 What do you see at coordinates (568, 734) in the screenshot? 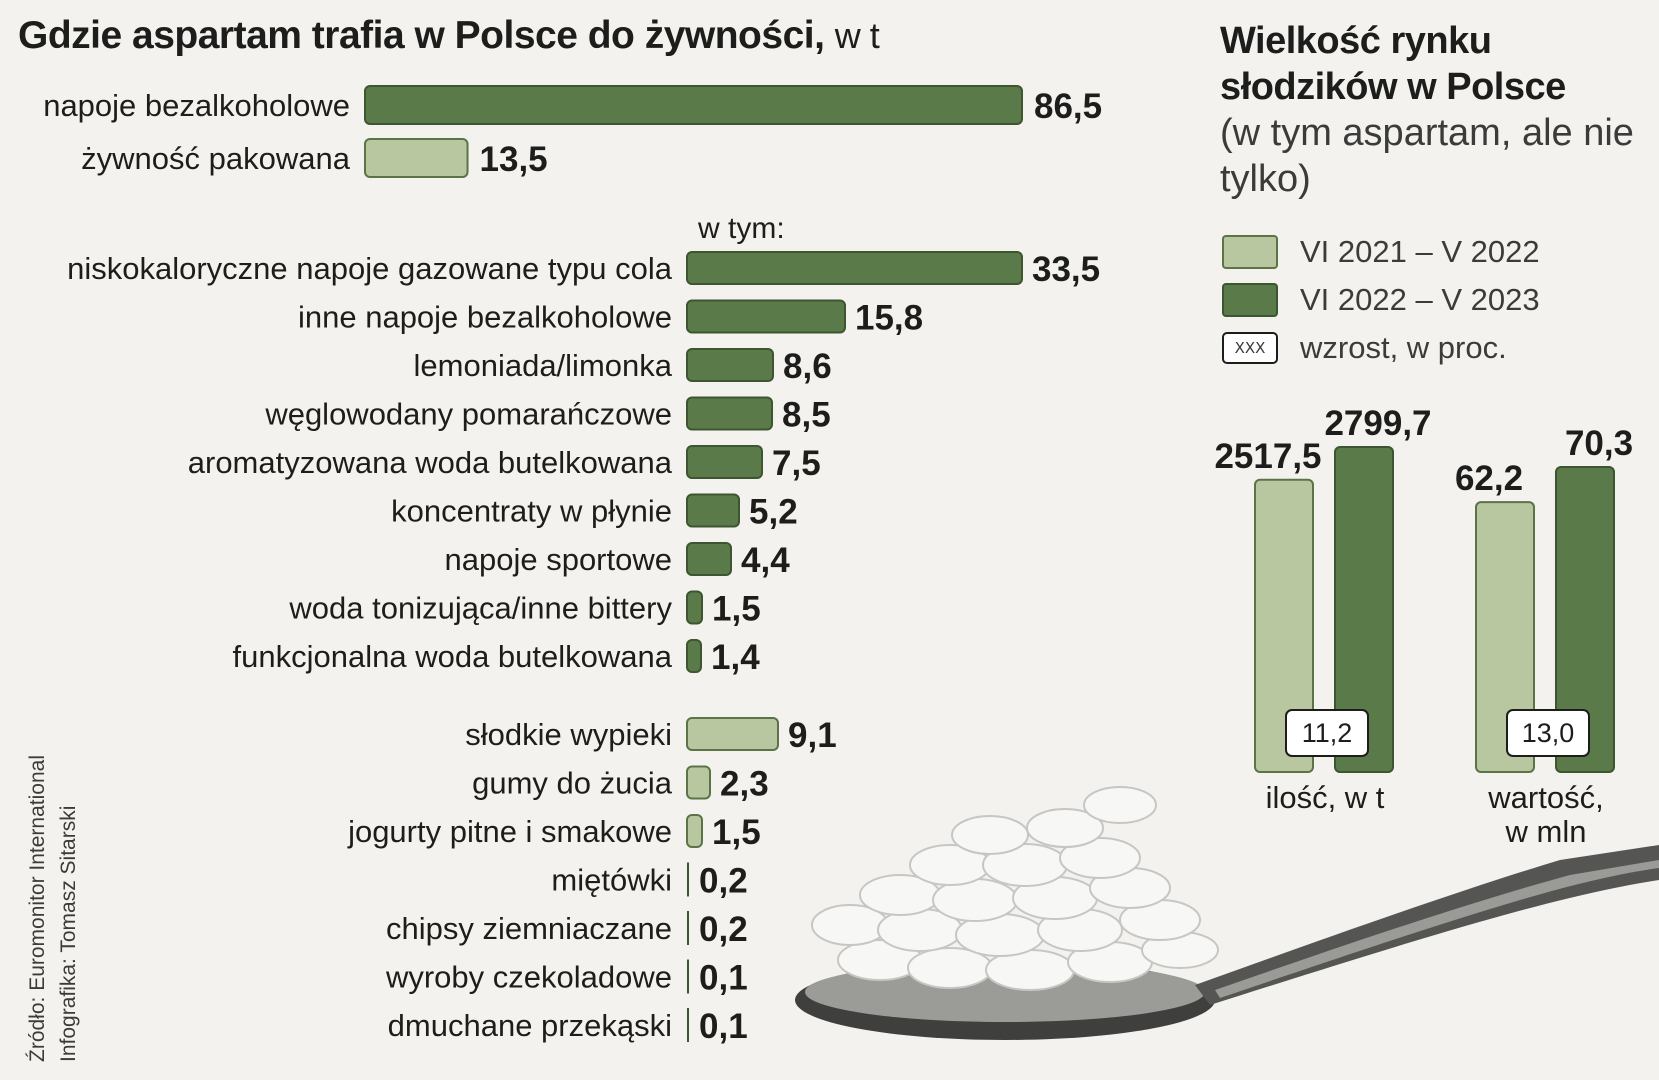
I see `category-label: słodkie wypieki` at bounding box center [568, 734].